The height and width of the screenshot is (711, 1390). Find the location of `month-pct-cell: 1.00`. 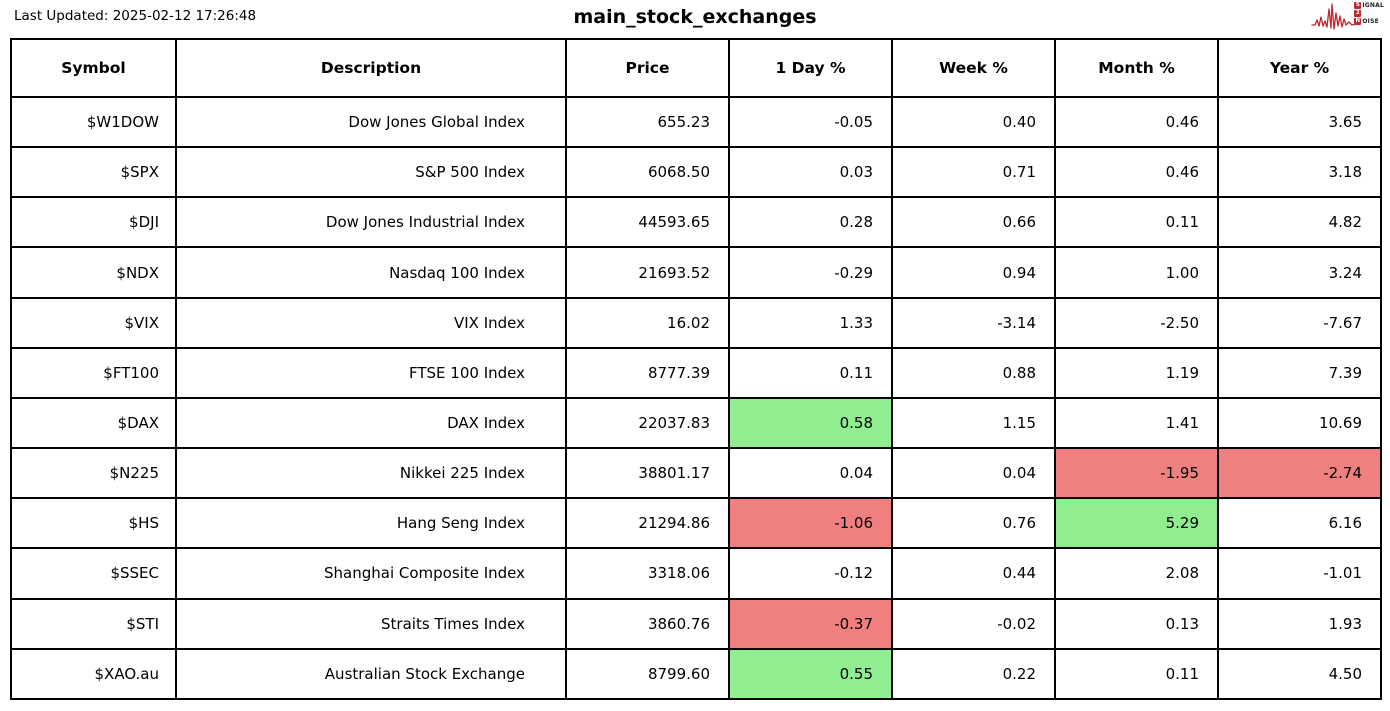

month-pct-cell: 1.00 is located at coordinates (1136, 272).